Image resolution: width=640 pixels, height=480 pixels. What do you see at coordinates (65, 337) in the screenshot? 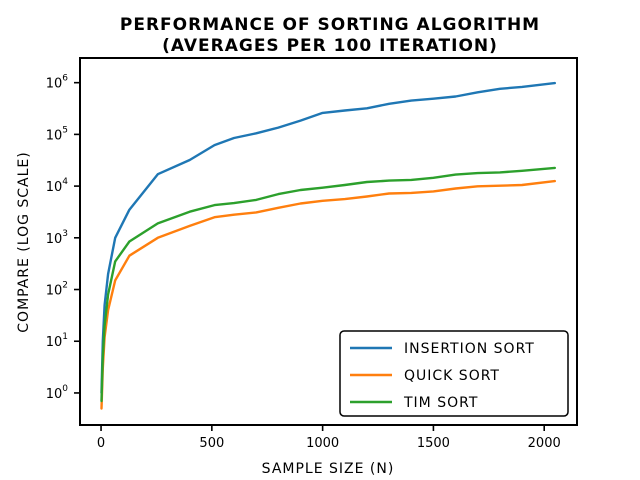
I see `y-tick-exponent: 1` at bounding box center [65, 337].